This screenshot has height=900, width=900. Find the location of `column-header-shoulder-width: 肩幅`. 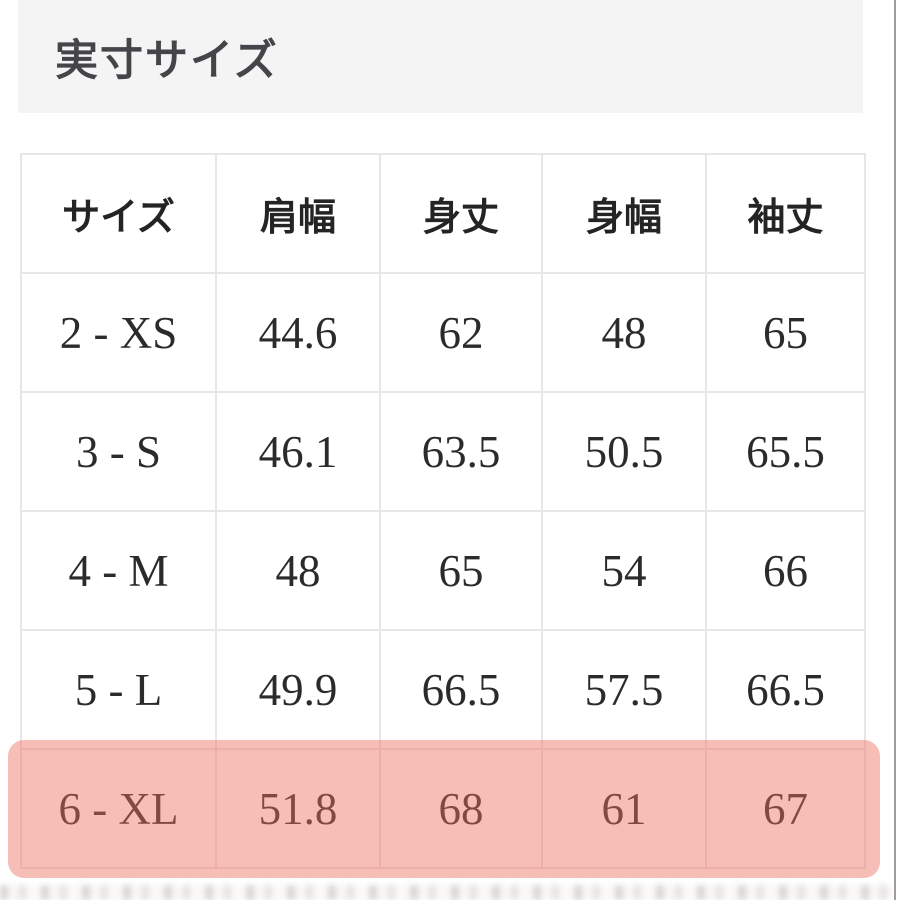

column-header-shoulder-width: 肩幅 is located at coordinates (298, 213).